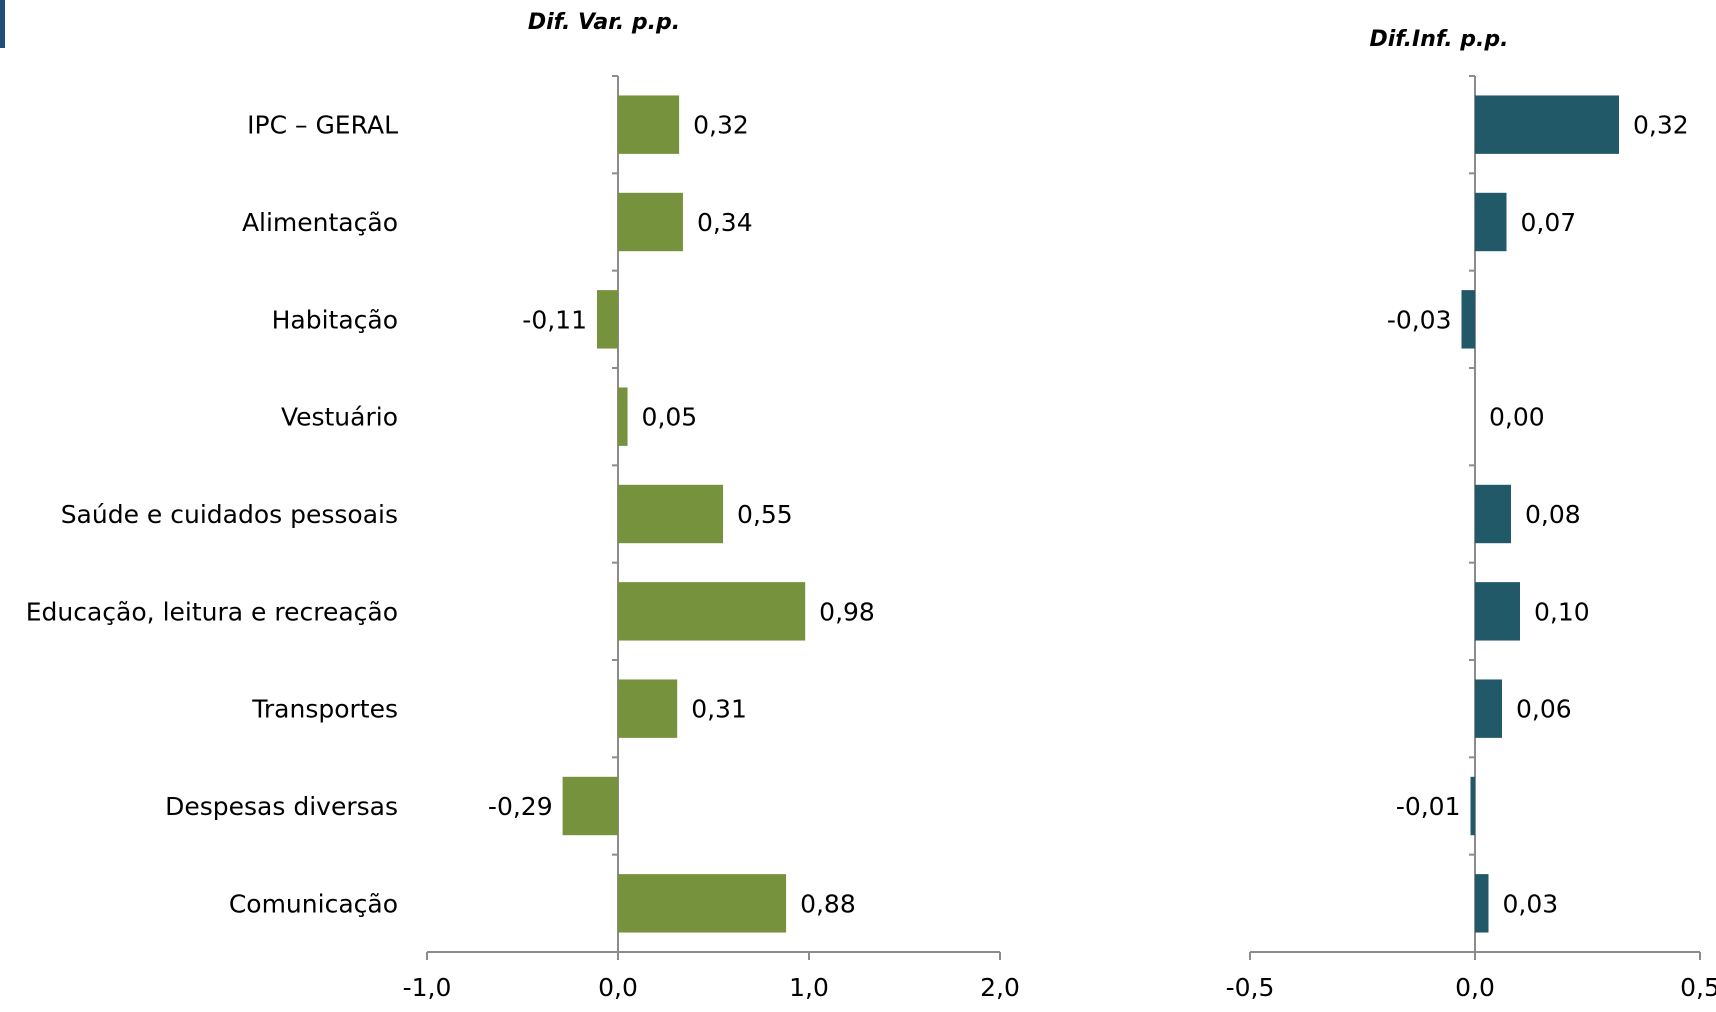 Image resolution: width=1716 pixels, height=1012 pixels. Describe the element at coordinates (1549, 222) in the screenshot. I see `data-label: 0,07` at that location.